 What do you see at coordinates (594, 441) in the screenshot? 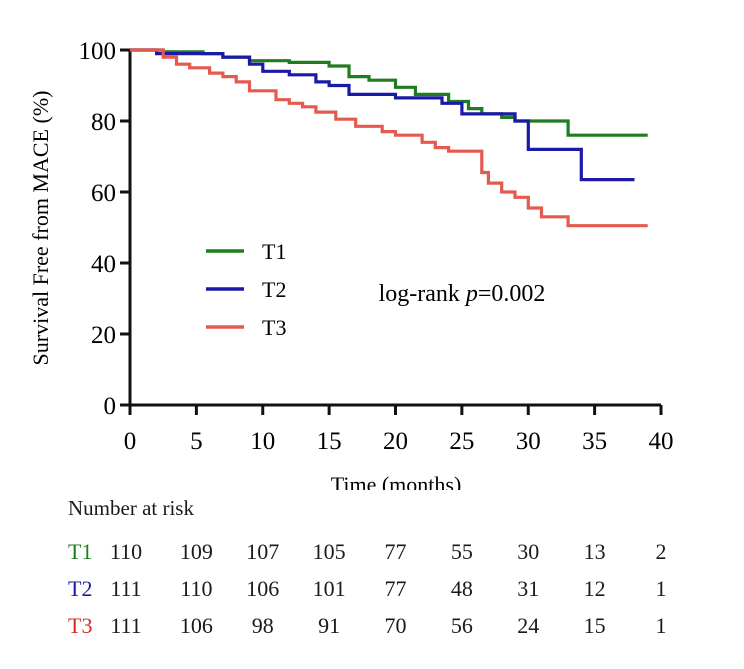
I see `x-tick-label: 35` at bounding box center [594, 441].